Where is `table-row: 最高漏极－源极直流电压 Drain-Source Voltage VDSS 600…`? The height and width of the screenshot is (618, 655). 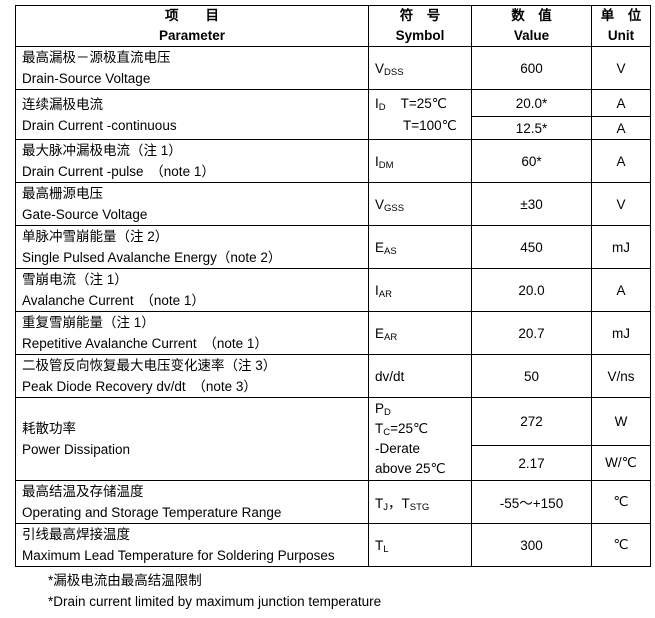
table-row: 最高漏极－源极直流电压 Drain-Source Voltage VDSS 600… is located at coordinates (333, 68).